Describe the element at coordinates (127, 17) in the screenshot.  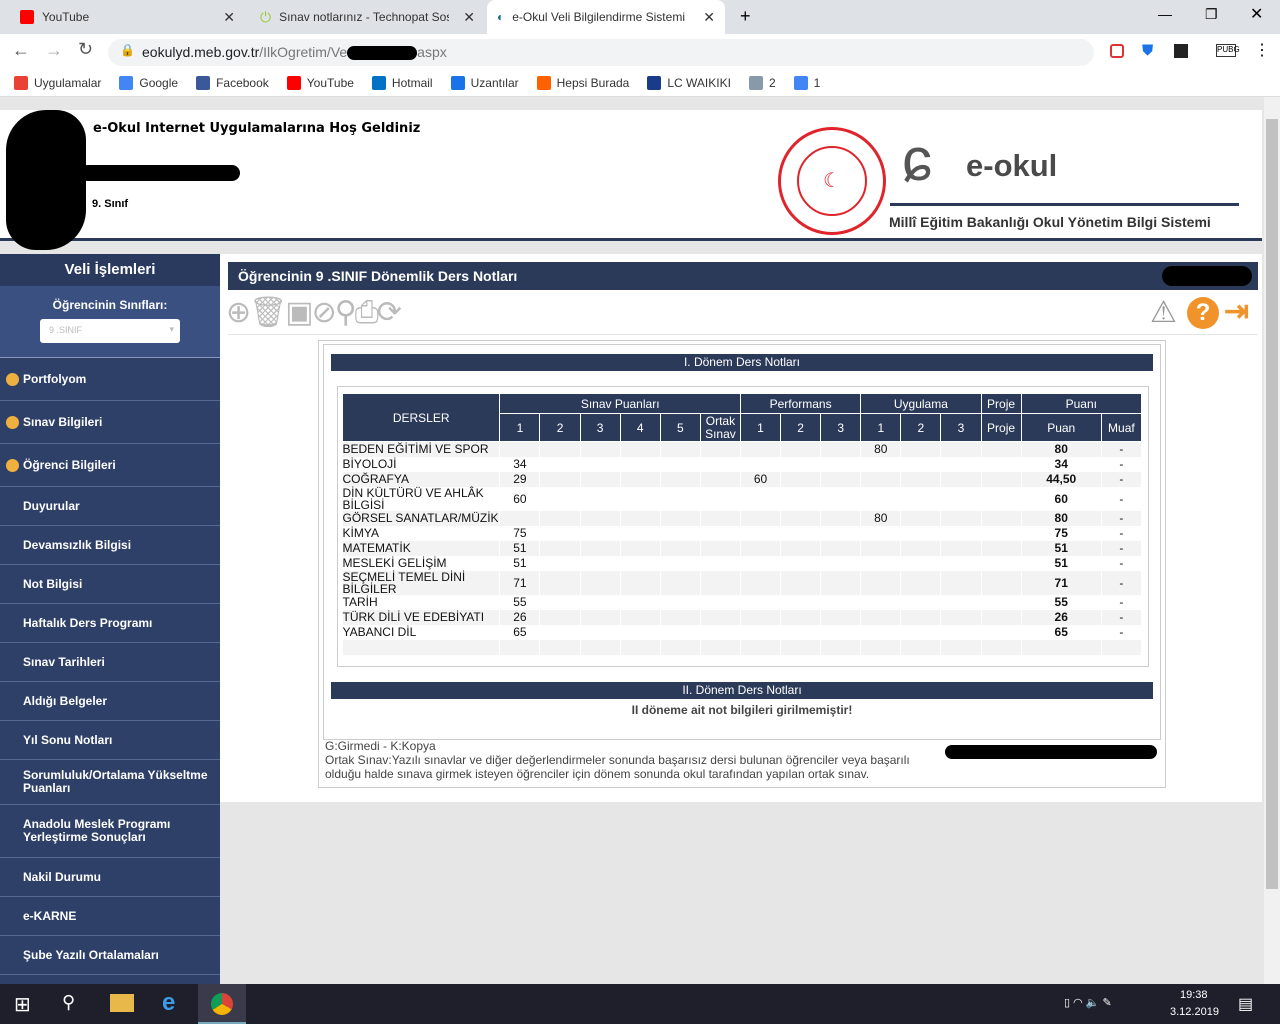
I see `tab-youtube: YouTube ✕` at that location.